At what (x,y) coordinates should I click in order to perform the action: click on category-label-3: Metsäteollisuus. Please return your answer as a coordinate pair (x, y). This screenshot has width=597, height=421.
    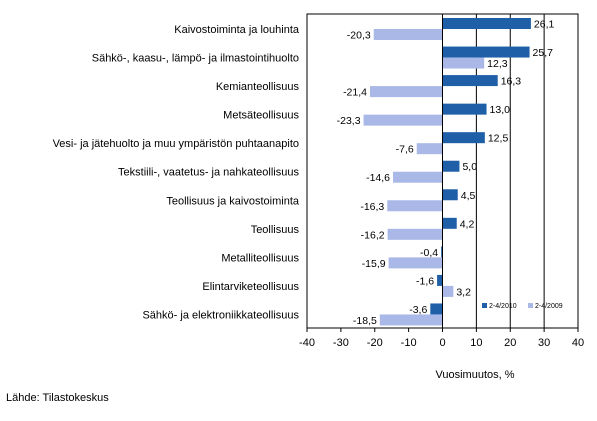
    Looking at the image, I should click on (261, 116).